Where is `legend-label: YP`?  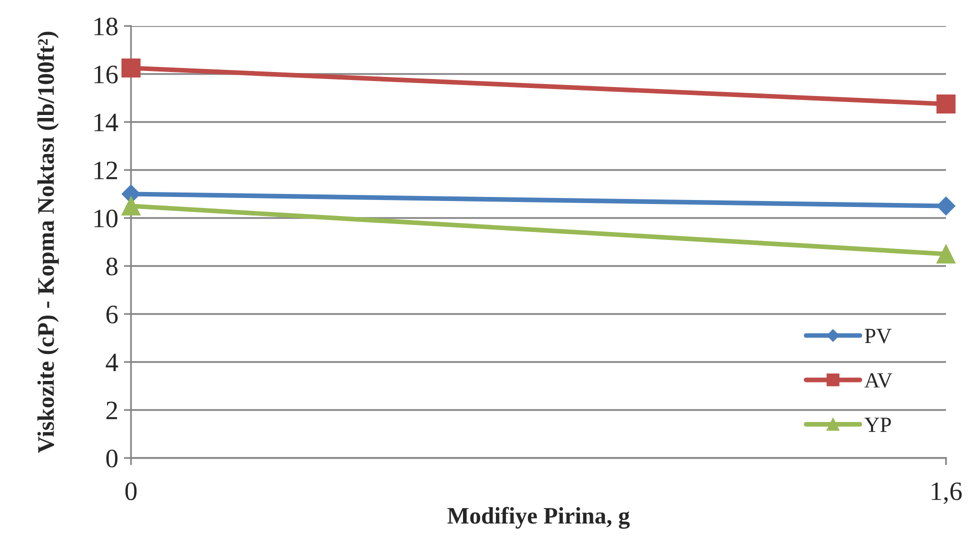
legend-label: YP is located at coordinates (877, 425).